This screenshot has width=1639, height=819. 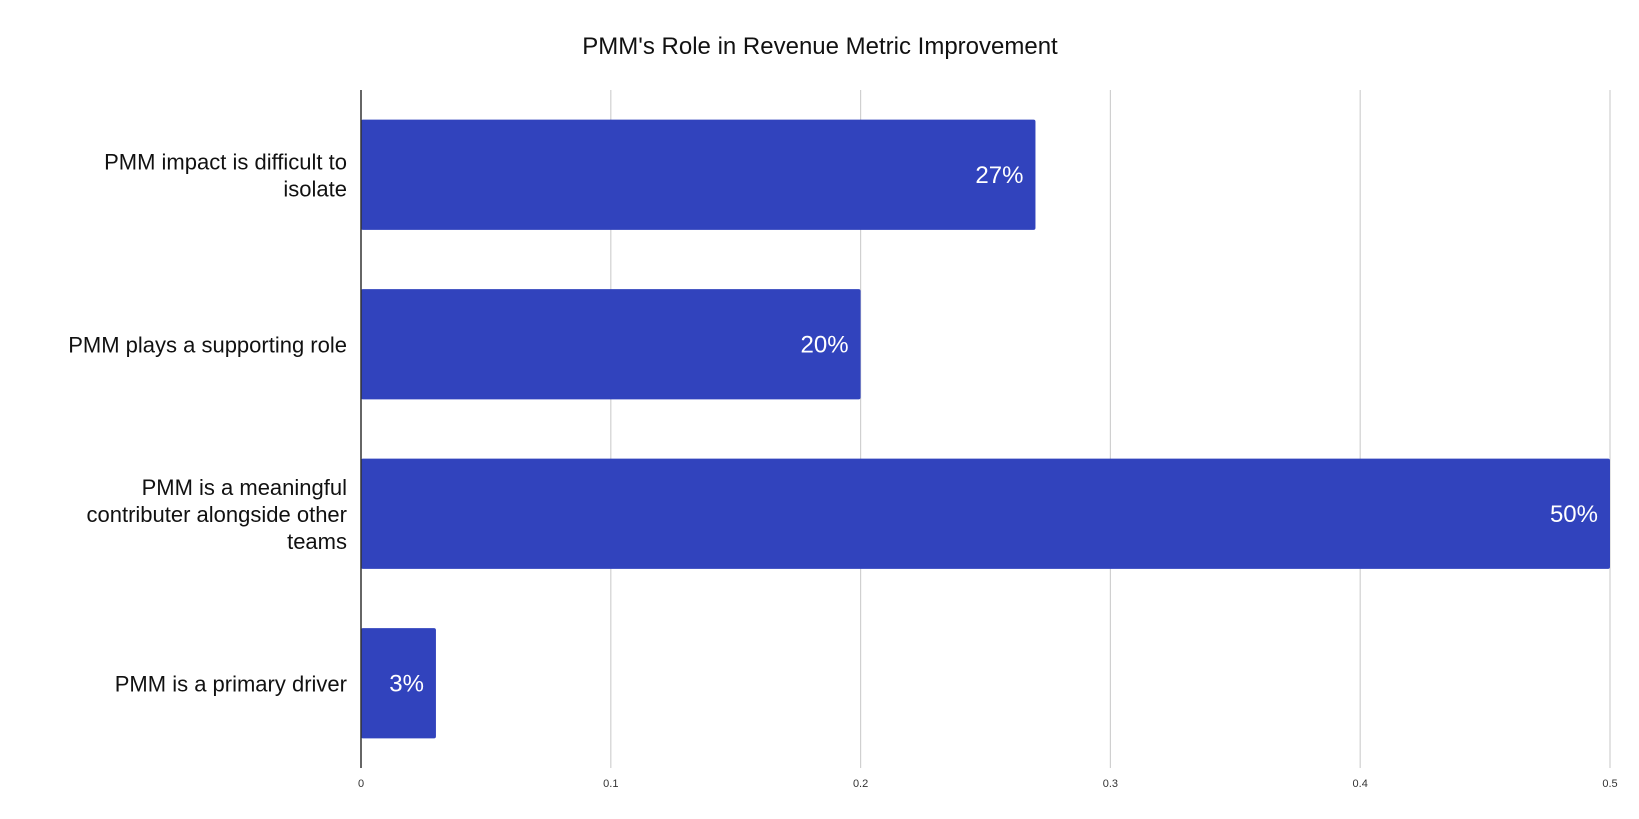 I want to click on category-label-line: PMM plays a supporting role, so click(x=207, y=344).